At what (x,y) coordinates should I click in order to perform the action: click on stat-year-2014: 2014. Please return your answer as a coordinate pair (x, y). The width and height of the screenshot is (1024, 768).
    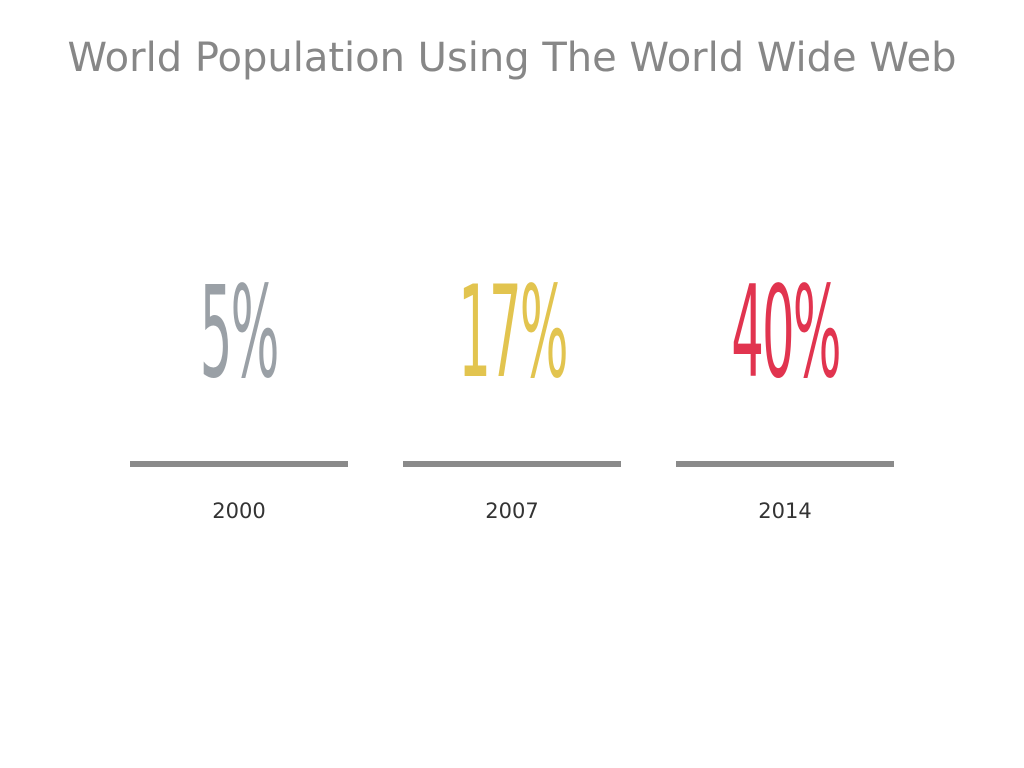
    Looking at the image, I should click on (785, 511).